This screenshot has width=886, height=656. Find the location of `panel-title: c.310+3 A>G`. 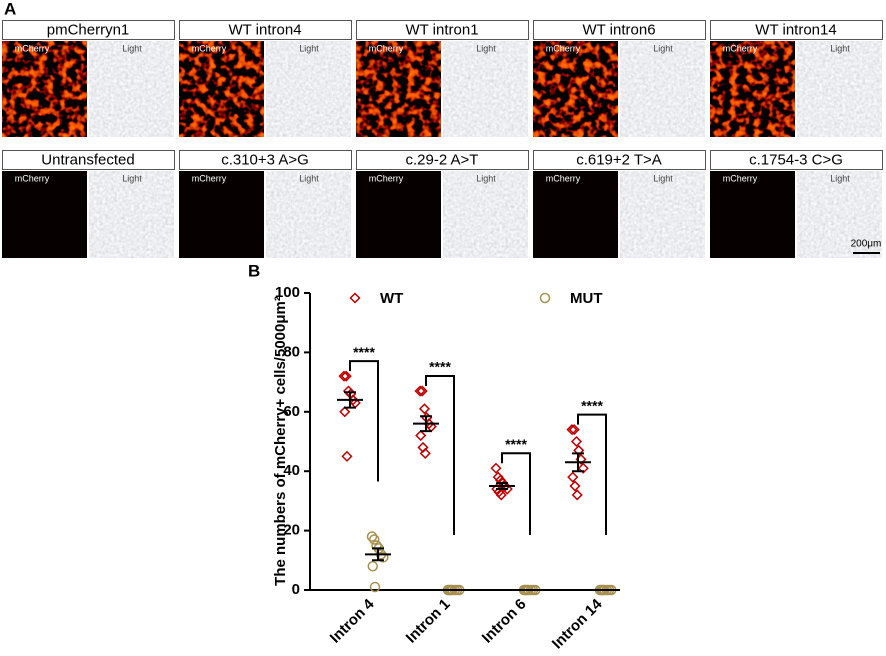

panel-title: c.310+3 A>G is located at coordinates (265, 159).